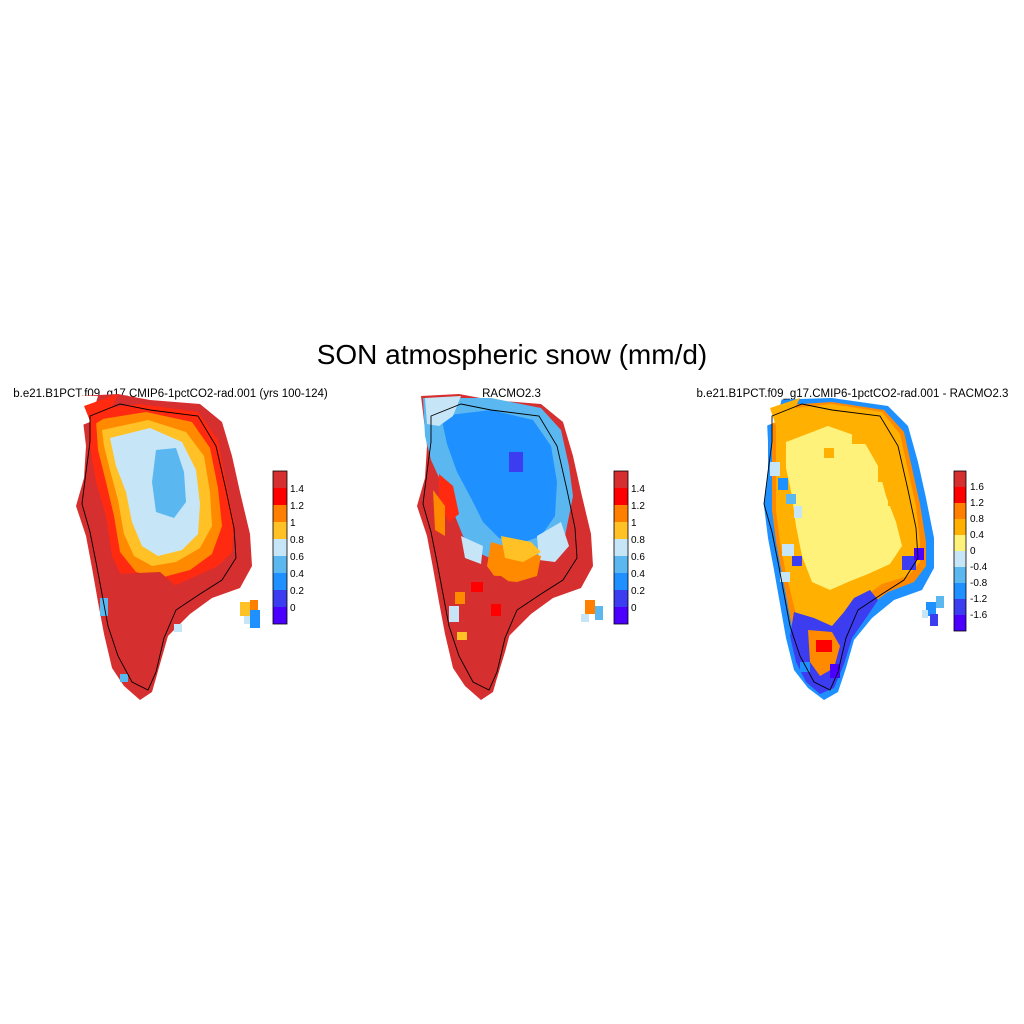  Describe the element at coordinates (979, 615) in the screenshot. I see `cb-label: -1.6` at that location.